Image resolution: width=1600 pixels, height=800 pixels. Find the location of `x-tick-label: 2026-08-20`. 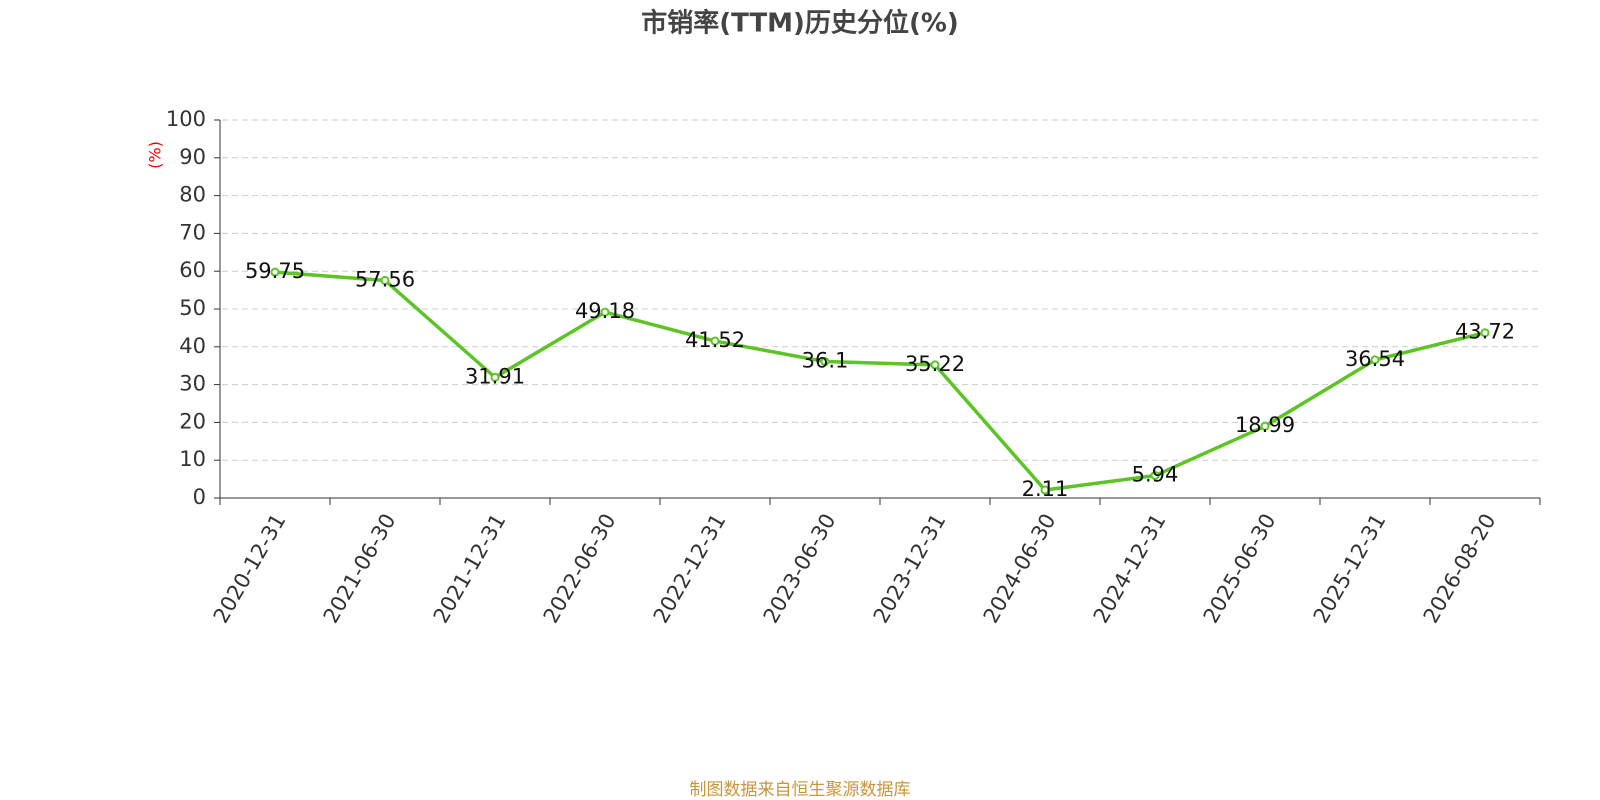

x-tick-label: 2026-08-20 is located at coordinates (1460, 569).